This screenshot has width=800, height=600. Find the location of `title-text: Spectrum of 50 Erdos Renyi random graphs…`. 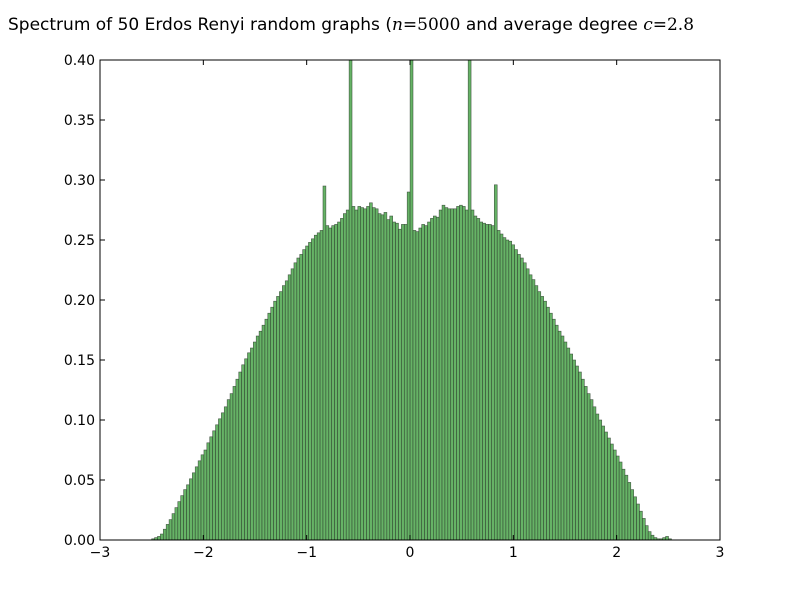

title-text: Spectrum of 50 Erdos Renyi random graphs… is located at coordinates (200, 25).